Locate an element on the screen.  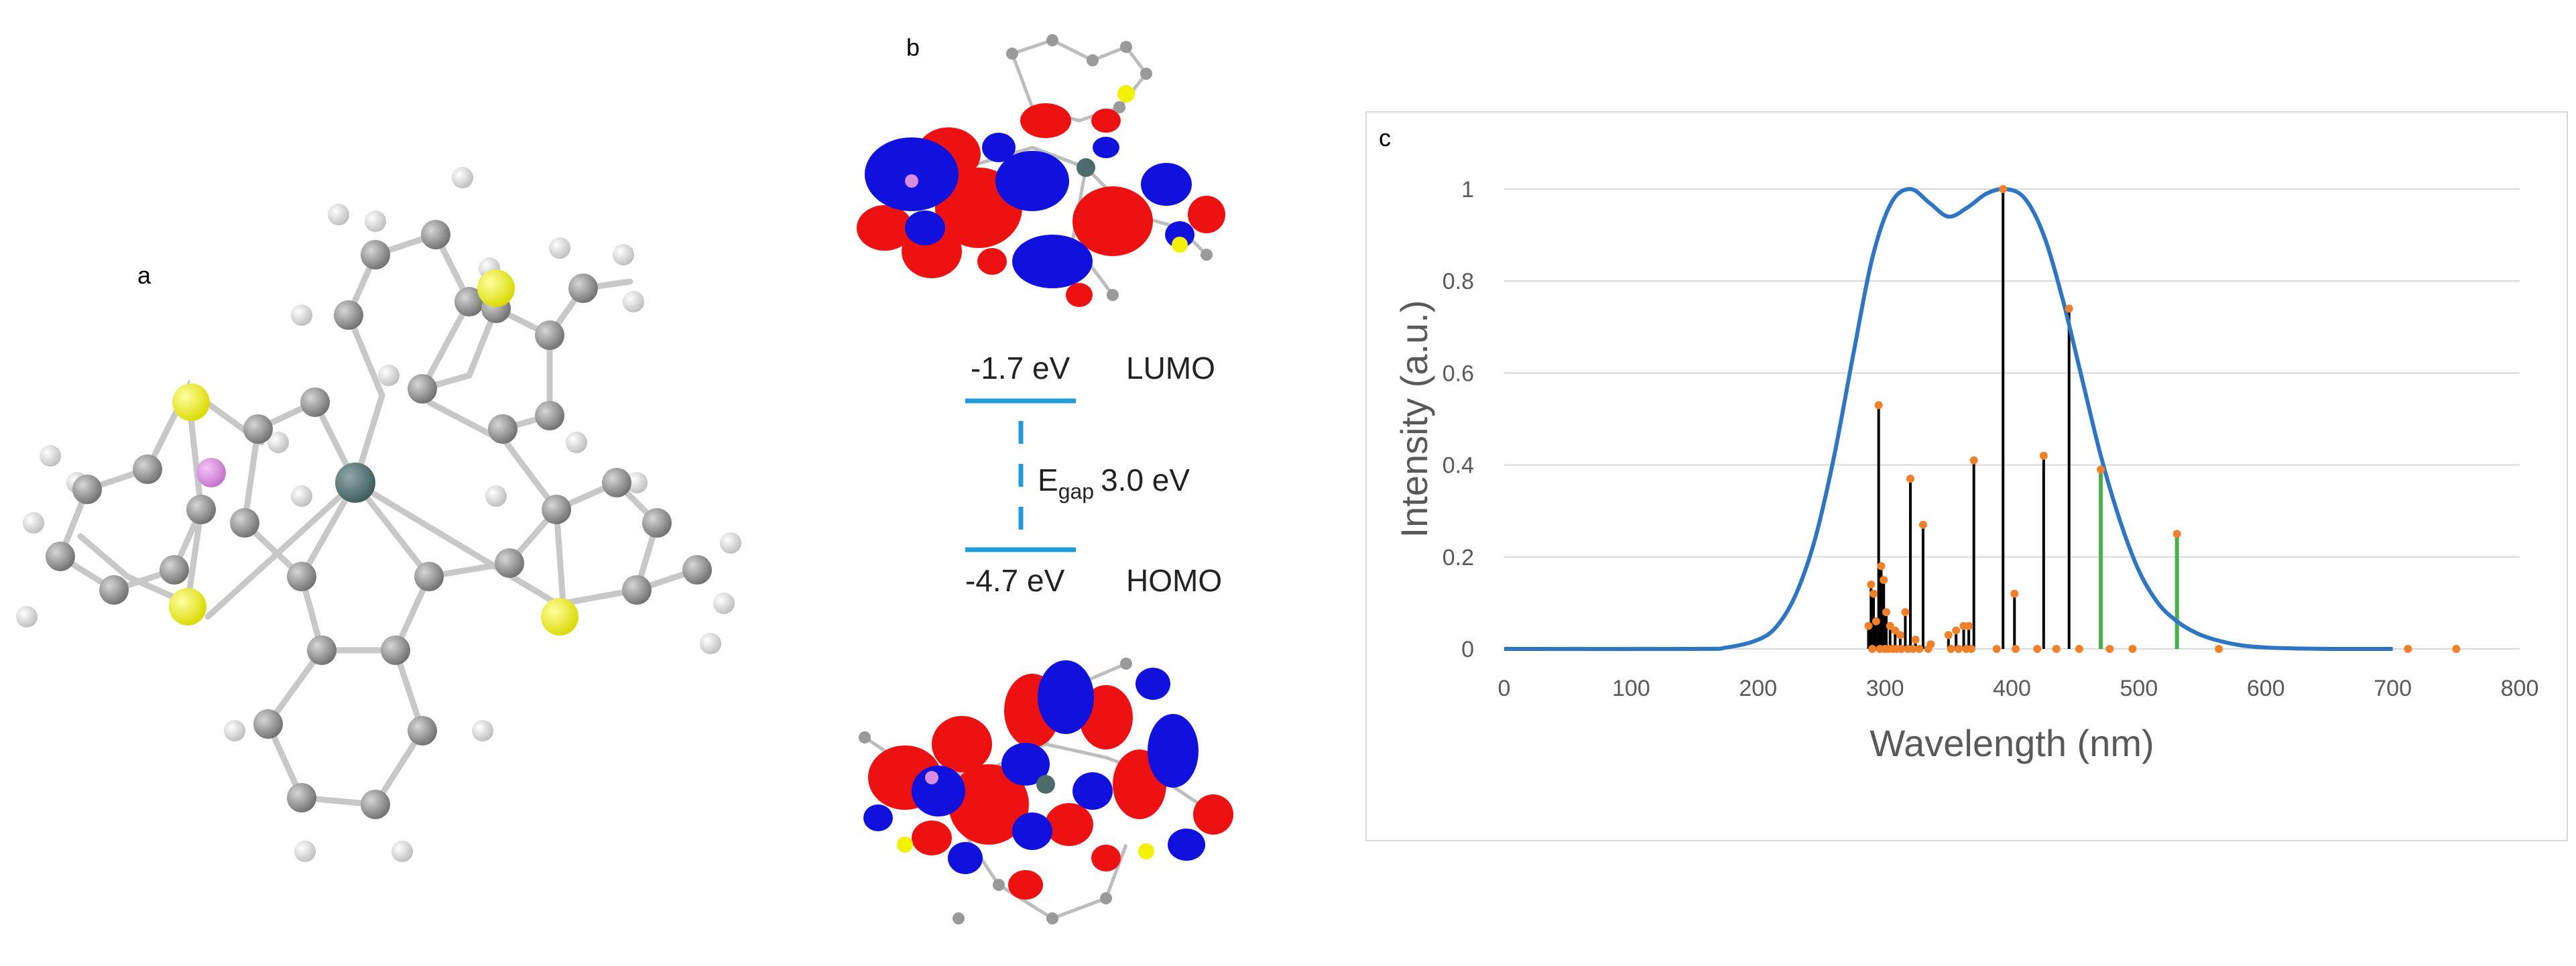
x-tick-label: 300 is located at coordinates (1885, 688).